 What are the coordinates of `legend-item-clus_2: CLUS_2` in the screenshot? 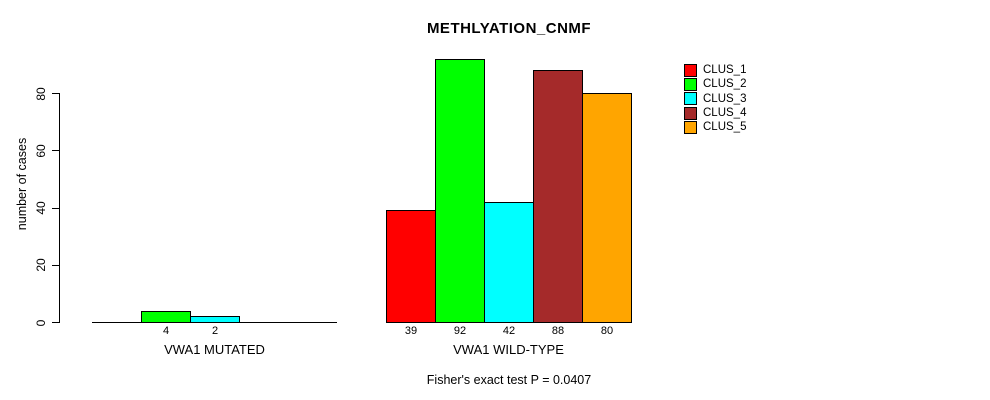 It's located at (715, 84).